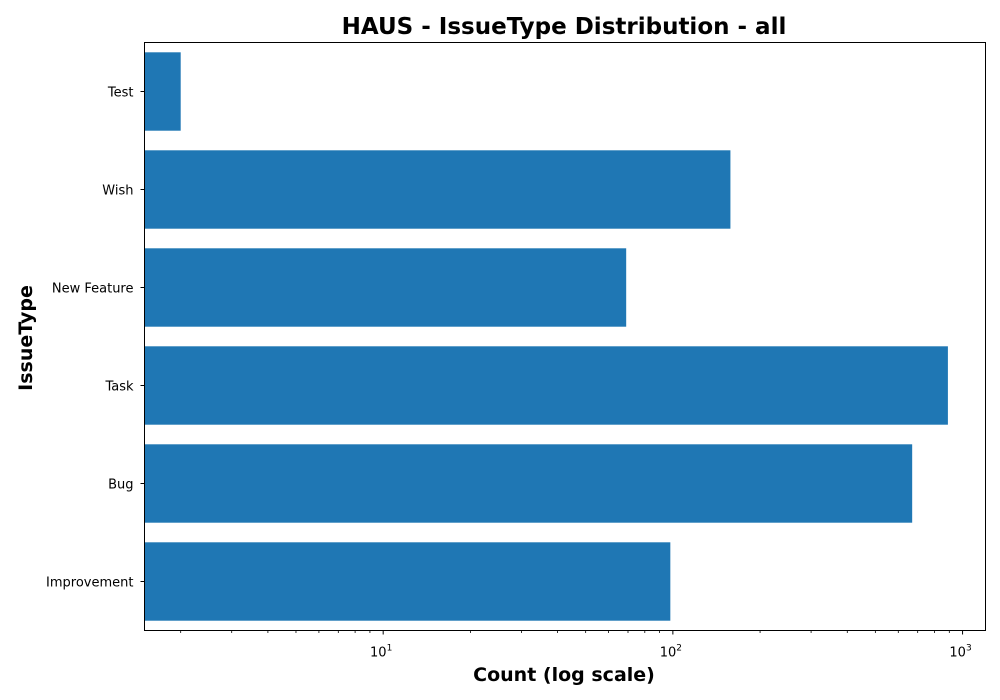 Image resolution: width=1000 pixels, height=700 pixels. I want to click on x-ticks-group: 10¹ 10² 10³, so click(576, 645).